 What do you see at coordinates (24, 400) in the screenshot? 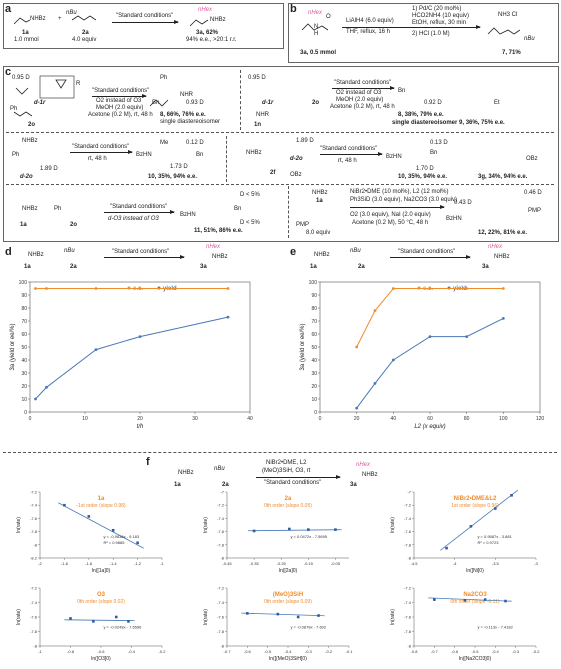
I see `y-tick-label: 10` at bounding box center [24, 400].